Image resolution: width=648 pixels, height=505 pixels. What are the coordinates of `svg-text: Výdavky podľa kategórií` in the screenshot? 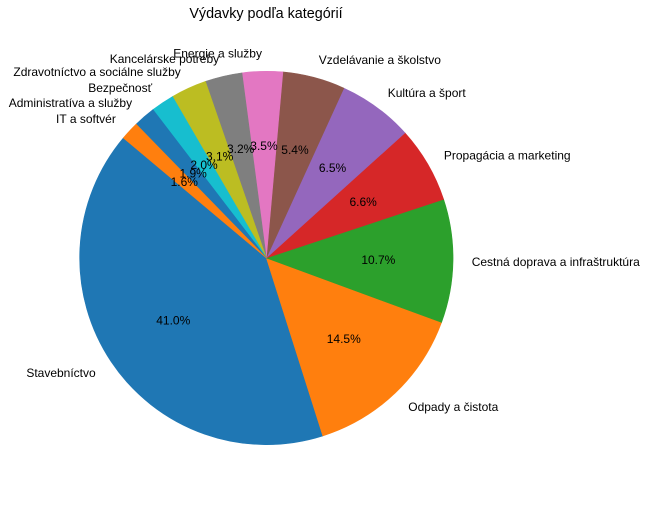 It's located at (265, 14).